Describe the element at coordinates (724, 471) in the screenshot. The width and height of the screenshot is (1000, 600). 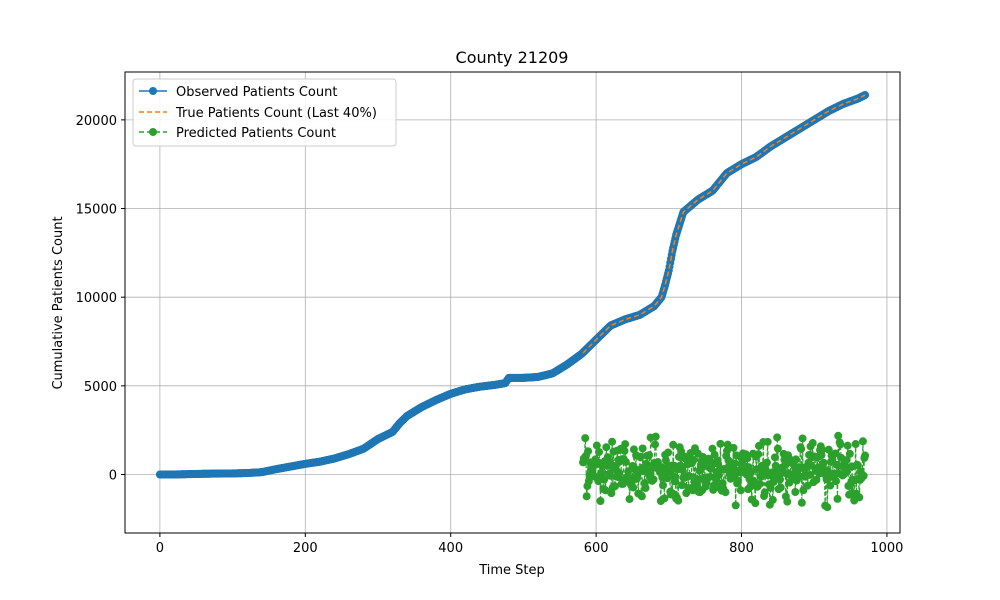
I see `series-predicted` at that location.